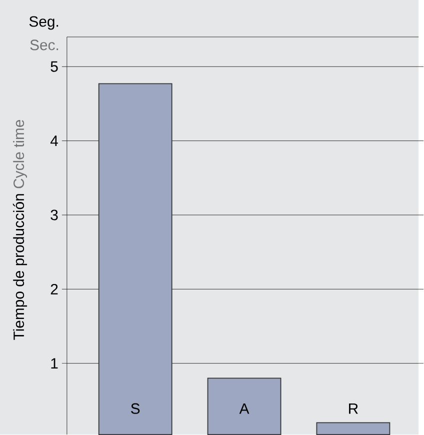 The height and width of the screenshot is (435, 424). Describe the element at coordinates (20, 154) in the screenshot. I see `text: Cycle time` at that location.